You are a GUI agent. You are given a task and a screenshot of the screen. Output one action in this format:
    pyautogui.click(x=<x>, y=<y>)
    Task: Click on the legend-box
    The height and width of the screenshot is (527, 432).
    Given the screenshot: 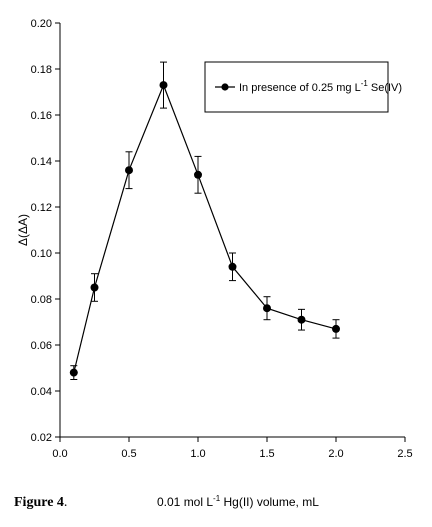 What is the action you would take?
    pyautogui.click(x=296, y=87)
    